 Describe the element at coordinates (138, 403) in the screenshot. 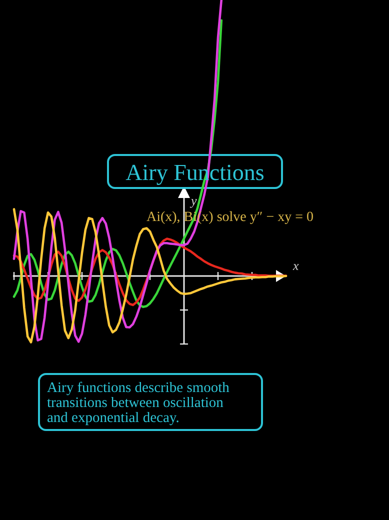

I see `text: Airy functions describe smooth transitions between oscillation and exponential decay.` at that location.